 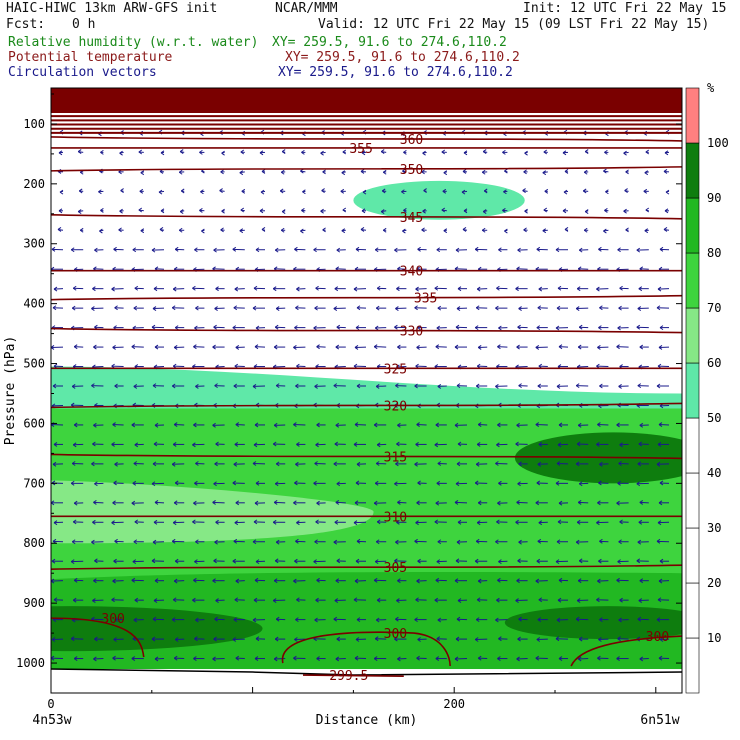 I want to click on terrain-line, so click(x=366, y=672).